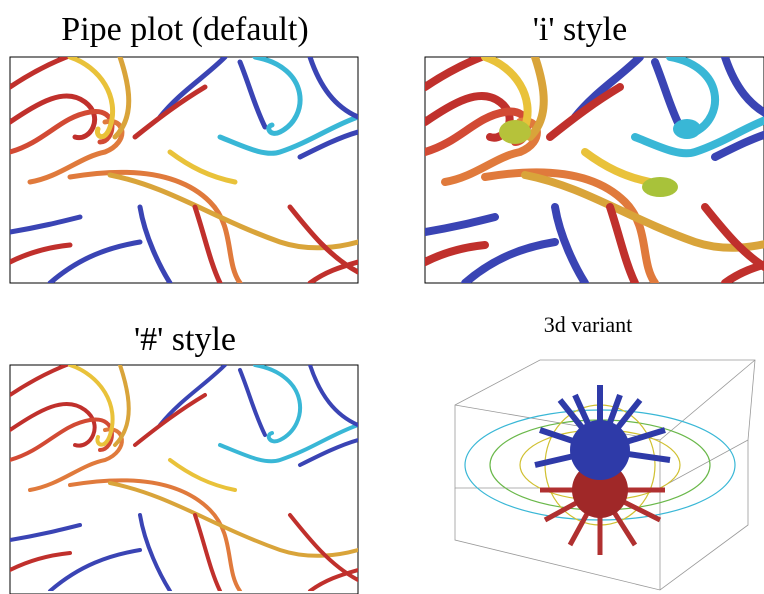 This screenshot has height=594, width=764. I want to click on panel-title: Pipe plot (default), so click(184, 29).